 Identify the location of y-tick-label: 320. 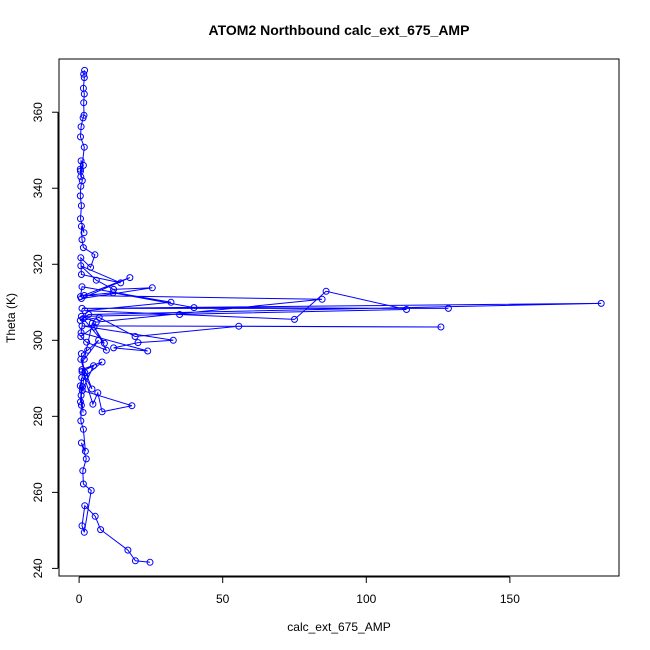
(38, 264).